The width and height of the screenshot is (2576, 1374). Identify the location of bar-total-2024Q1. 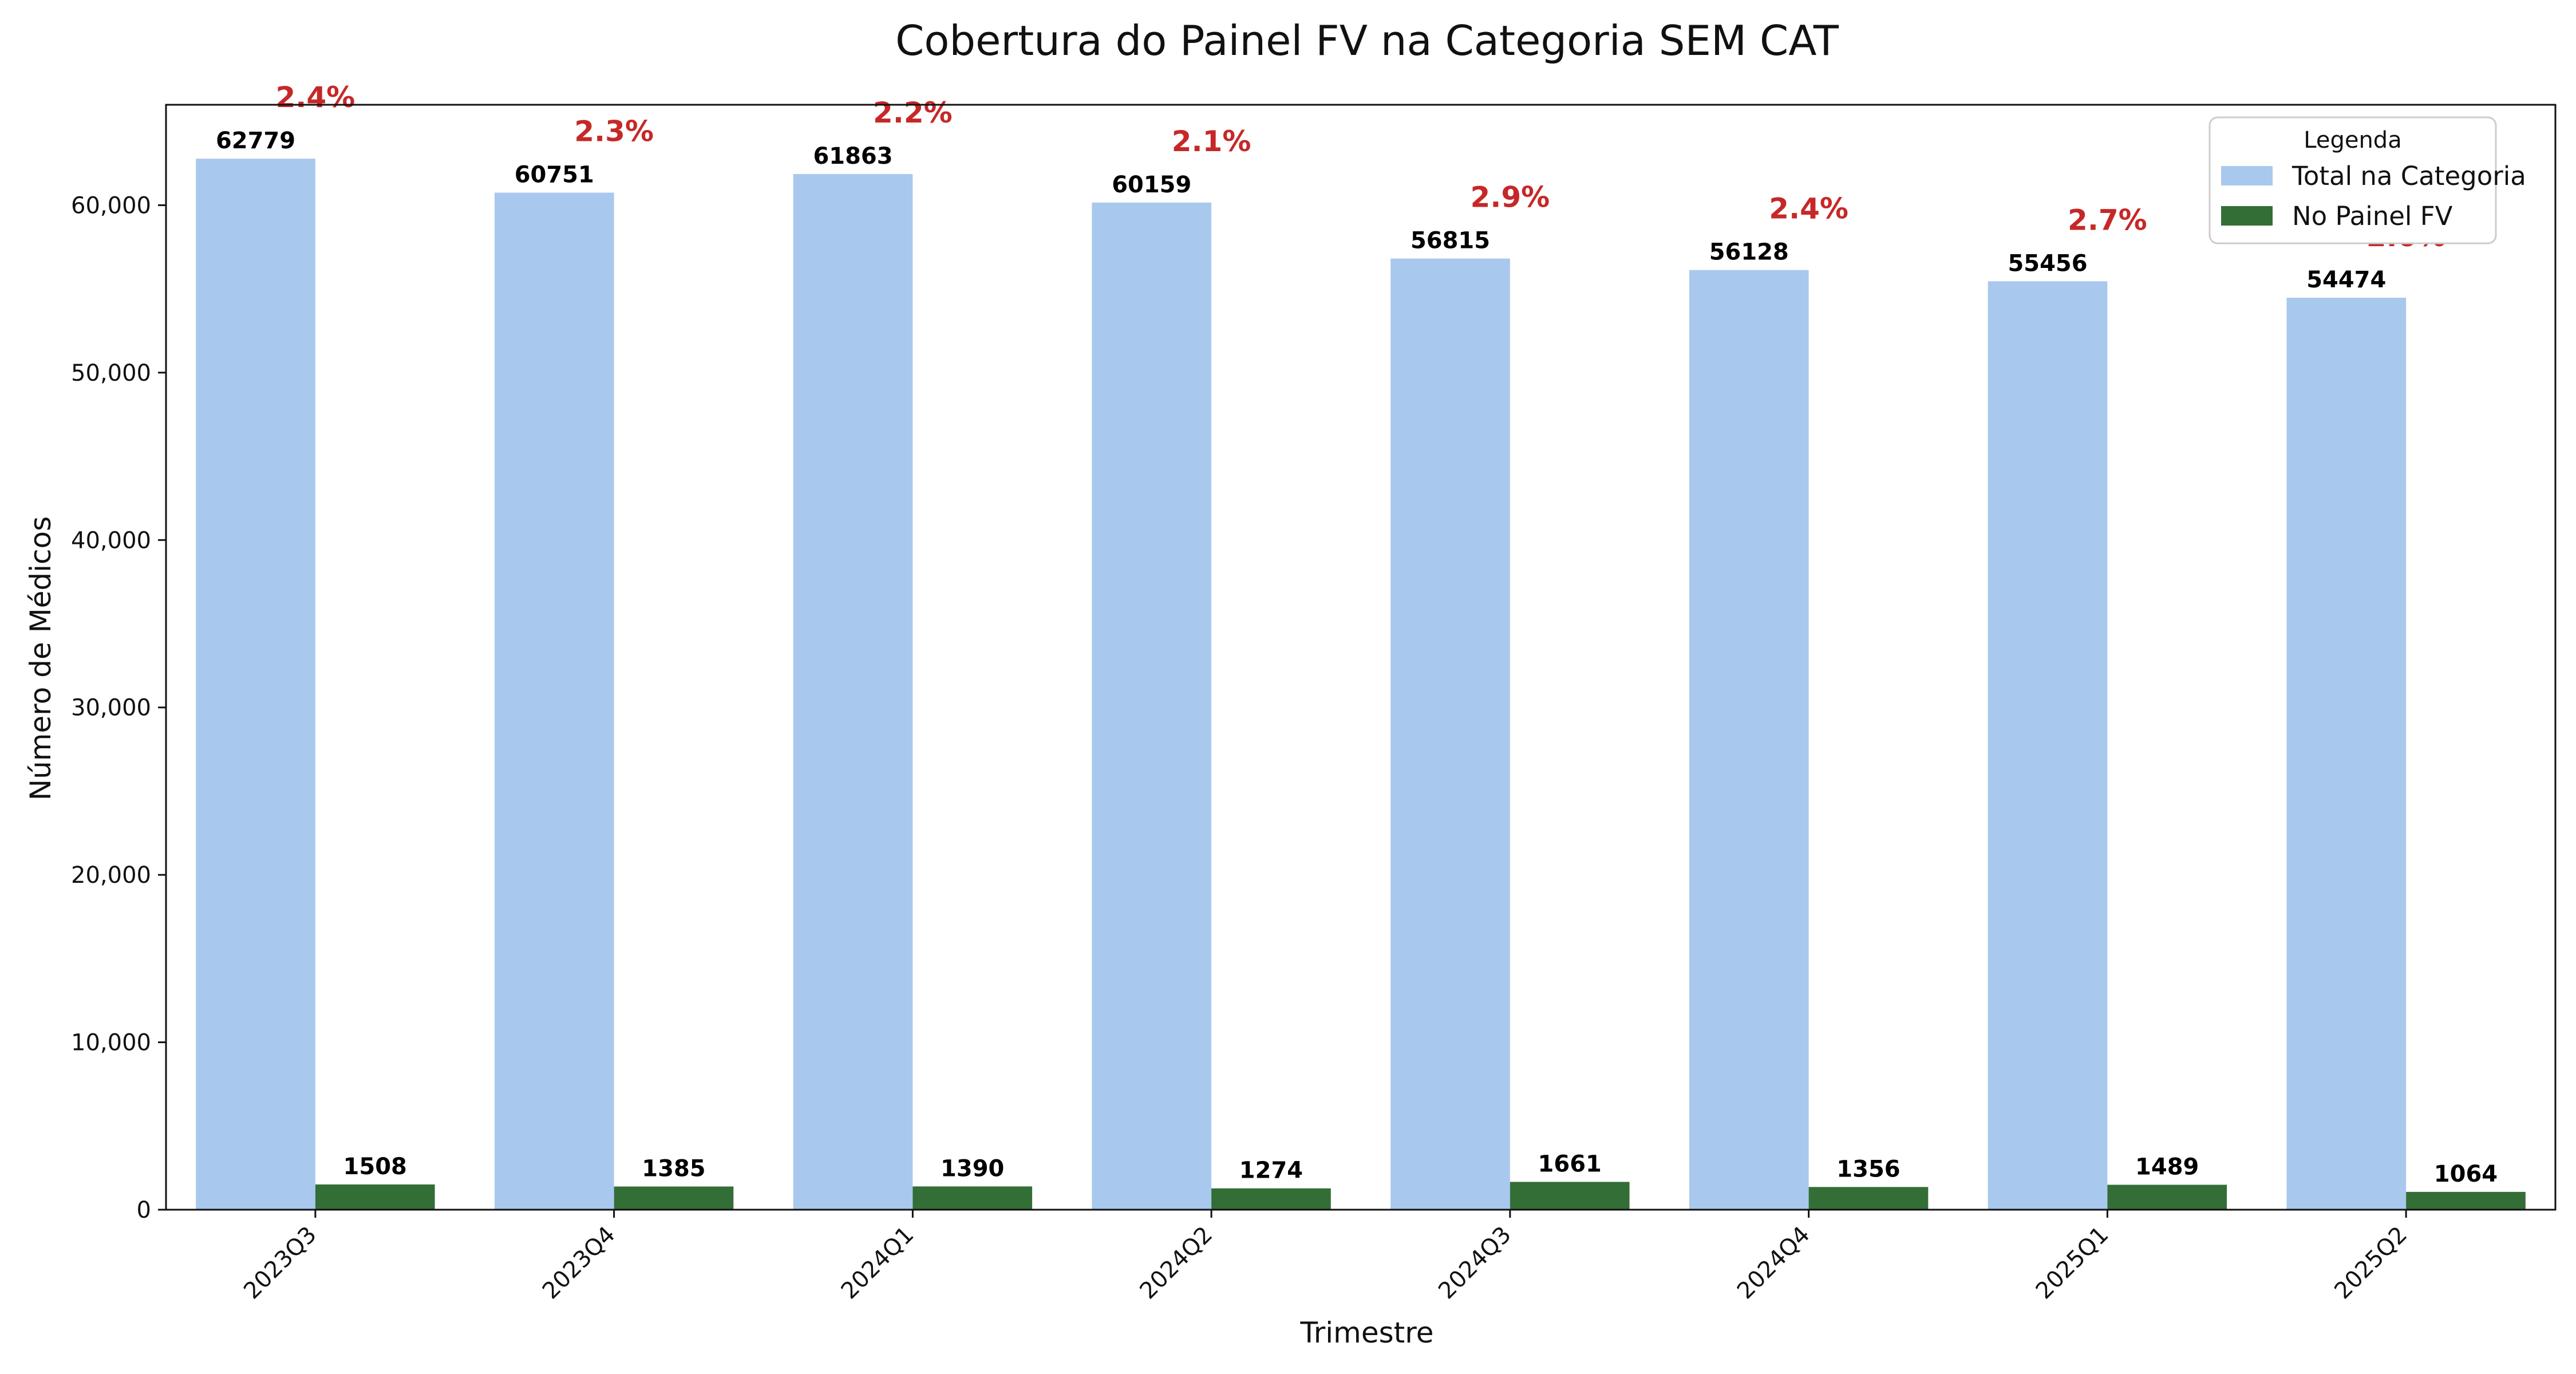
(853, 691).